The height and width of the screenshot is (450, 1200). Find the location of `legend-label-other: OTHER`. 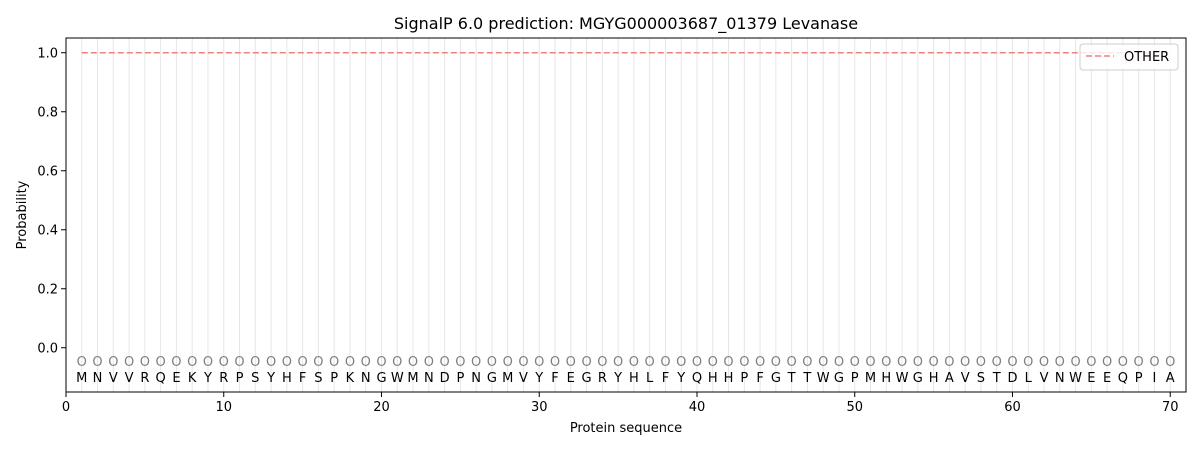

legend-label-other: OTHER is located at coordinates (1146, 57).